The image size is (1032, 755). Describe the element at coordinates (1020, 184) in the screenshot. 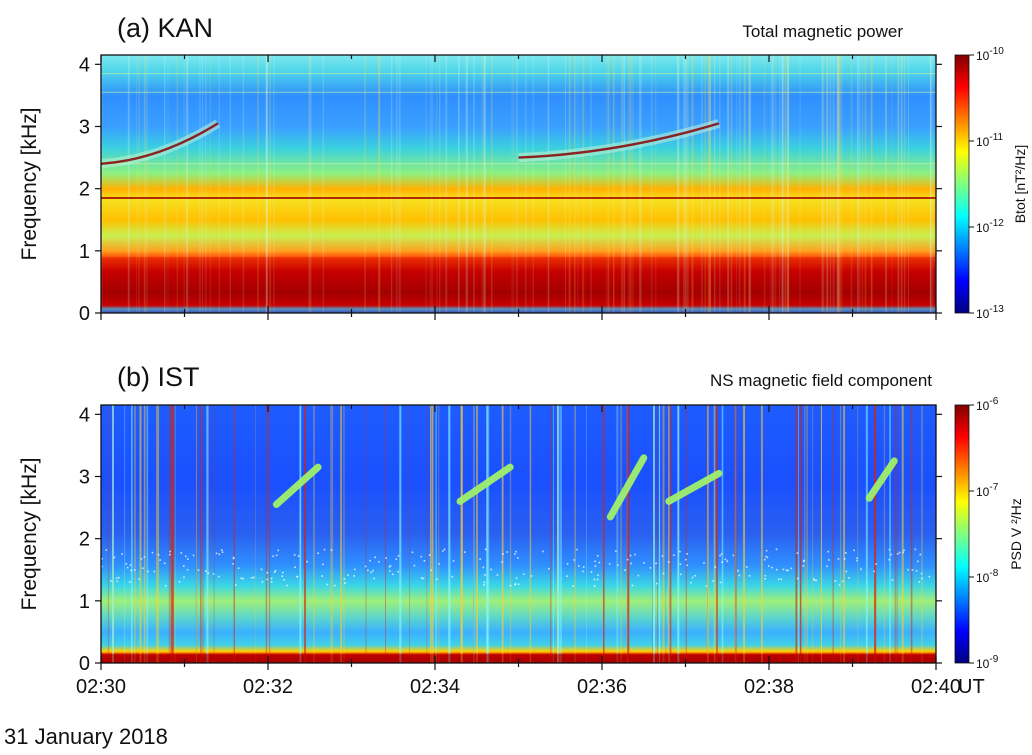

I see `panel-a-colorbar-label: Btot [nT²/Hz]` at that location.